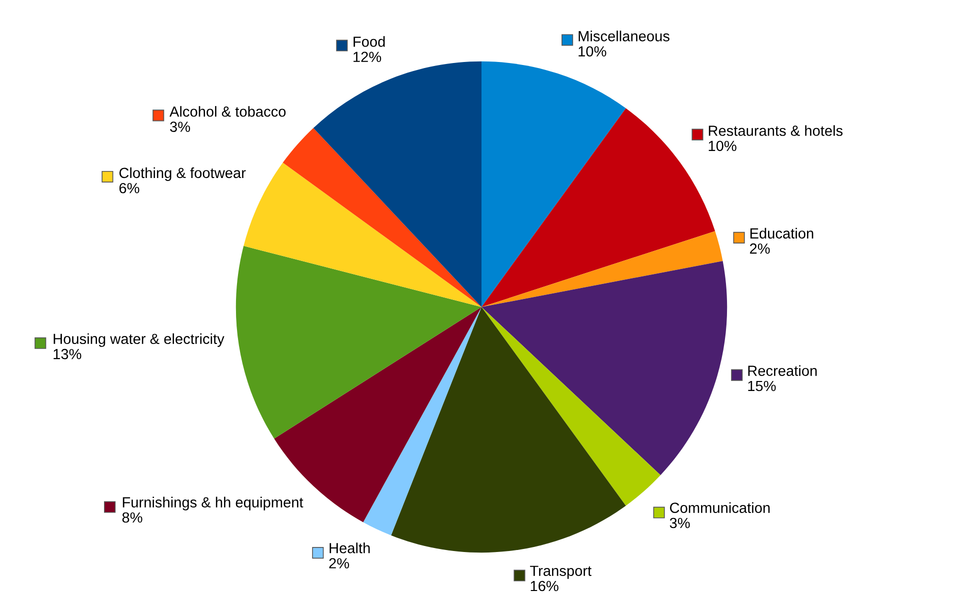 The image size is (963, 614). What do you see at coordinates (762, 386) in the screenshot?
I see `data-label: 15%` at bounding box center [762, 386].